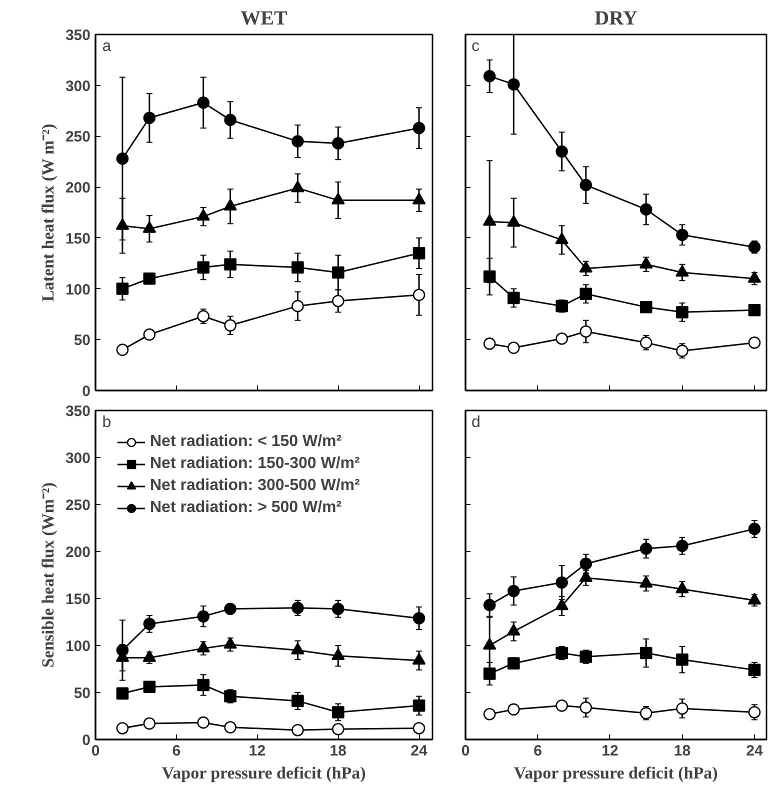  Describe the element at coordinates (476, 47) in the screenshot. I see `annotation: c` at that location.